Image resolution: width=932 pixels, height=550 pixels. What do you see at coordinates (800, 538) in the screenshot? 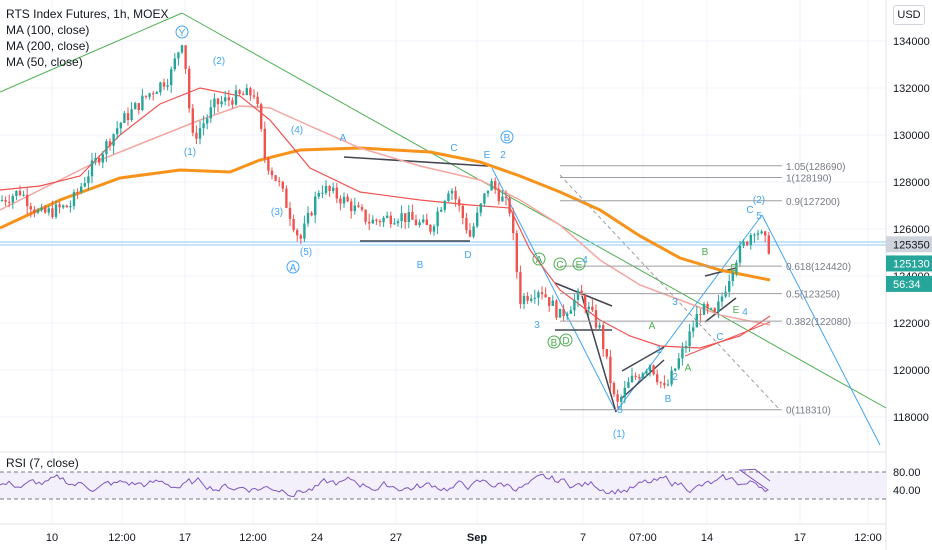
I see `time-tick: 17` at bounding box center [800, 538].